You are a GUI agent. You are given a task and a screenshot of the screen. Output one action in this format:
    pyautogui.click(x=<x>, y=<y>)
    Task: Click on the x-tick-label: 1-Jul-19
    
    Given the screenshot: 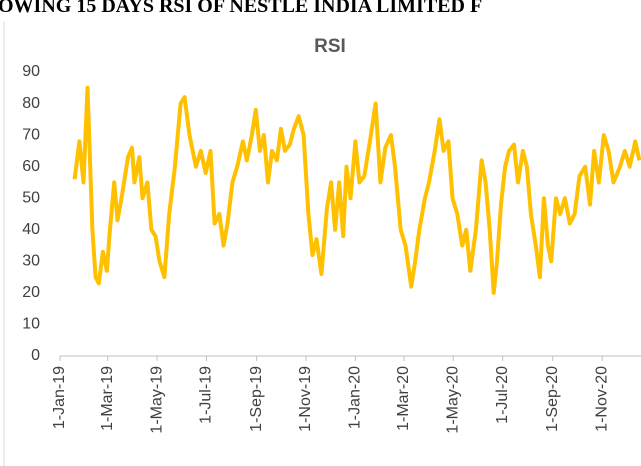 What is the action you would take?
    pyautogui.click(x=206, y=395)
    